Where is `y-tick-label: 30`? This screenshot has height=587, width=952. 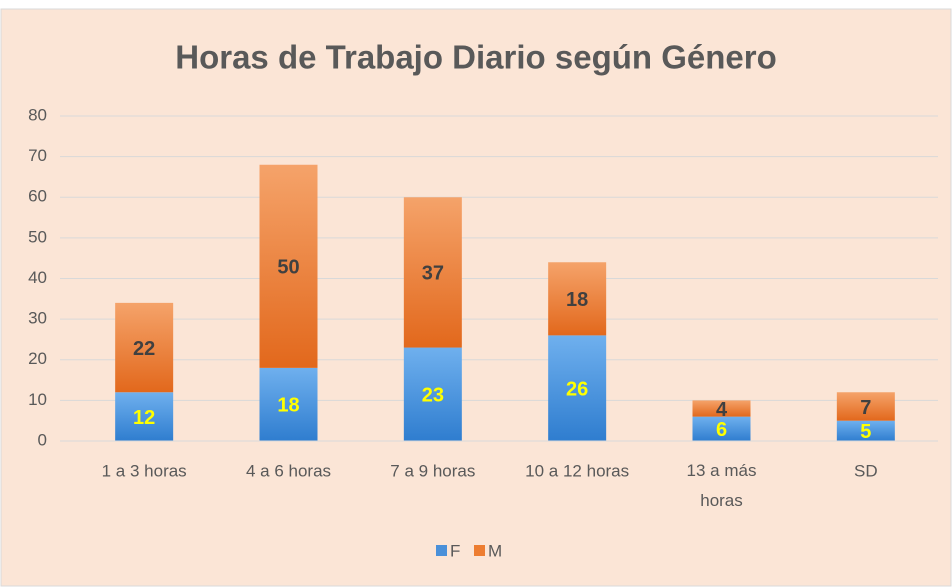 y-tick-label: 30 is located at coordinates (37, 318).